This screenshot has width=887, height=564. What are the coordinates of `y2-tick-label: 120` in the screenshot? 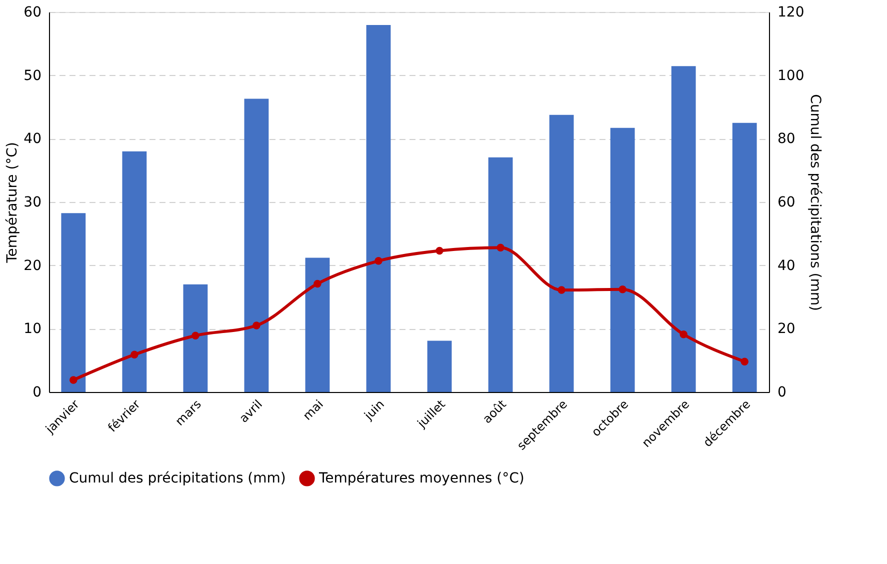 It's located at (791, 12).